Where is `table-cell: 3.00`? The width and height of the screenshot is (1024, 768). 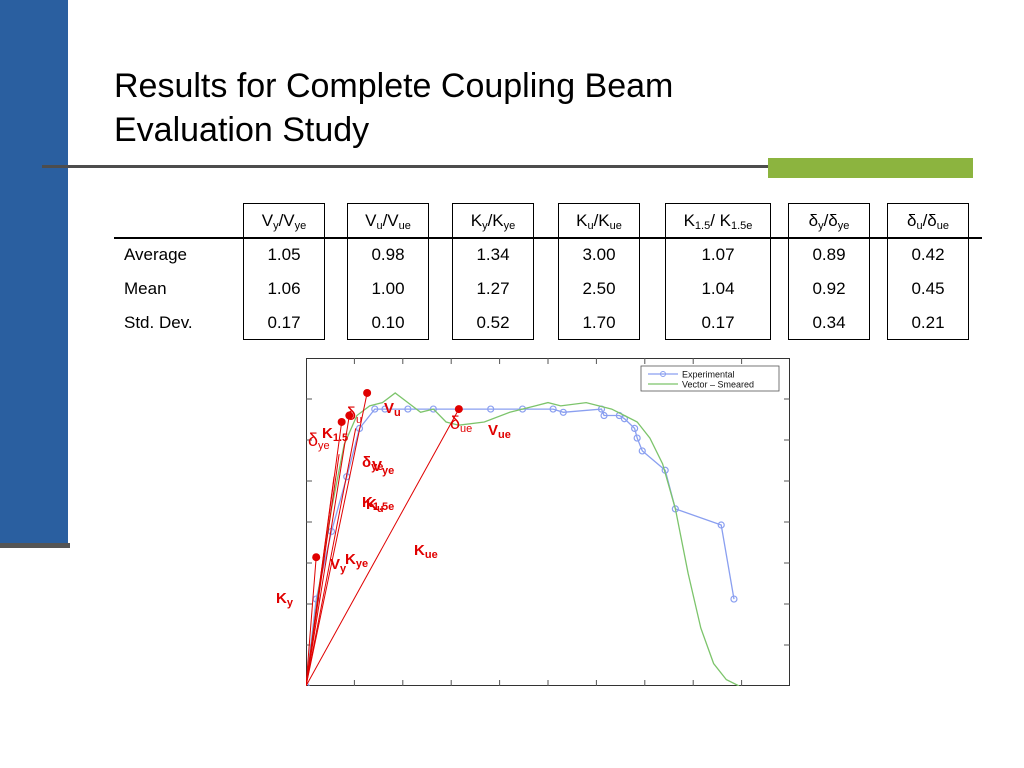
table-cell: 3.00 is located at coordinates (599, 254).